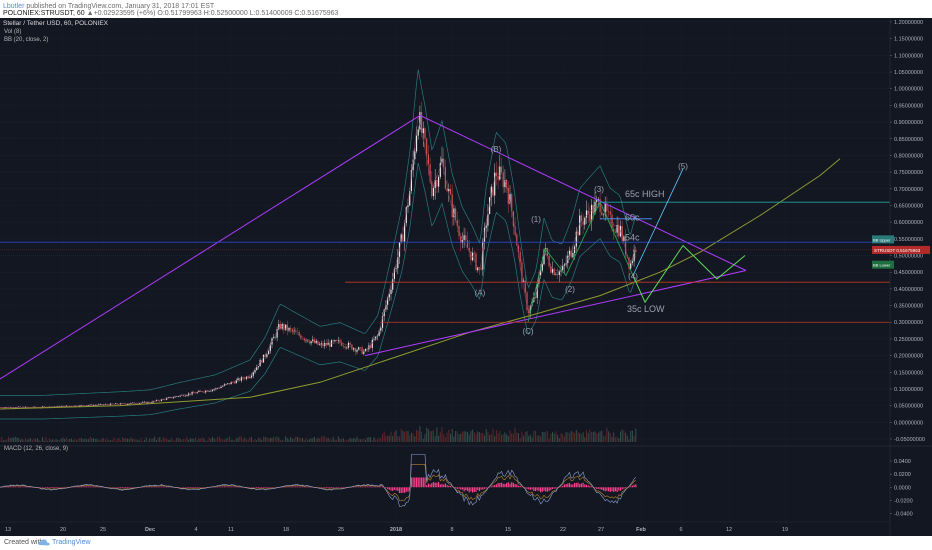  What do you see at coordinates (36, 449) in the screenshot?
I see `macd-legend: MACD (12, 26, close, 9)` at bounding box center [36, 449].